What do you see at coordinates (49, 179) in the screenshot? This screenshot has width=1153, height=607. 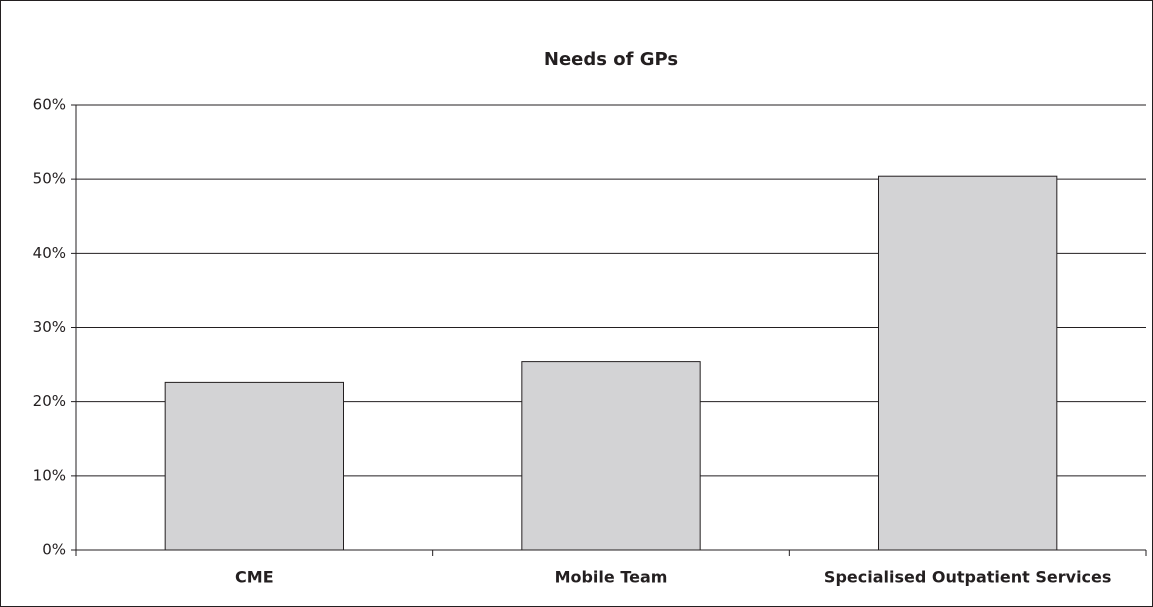 I see `y-tick-label: 50%` at bounding box center [49, 179].